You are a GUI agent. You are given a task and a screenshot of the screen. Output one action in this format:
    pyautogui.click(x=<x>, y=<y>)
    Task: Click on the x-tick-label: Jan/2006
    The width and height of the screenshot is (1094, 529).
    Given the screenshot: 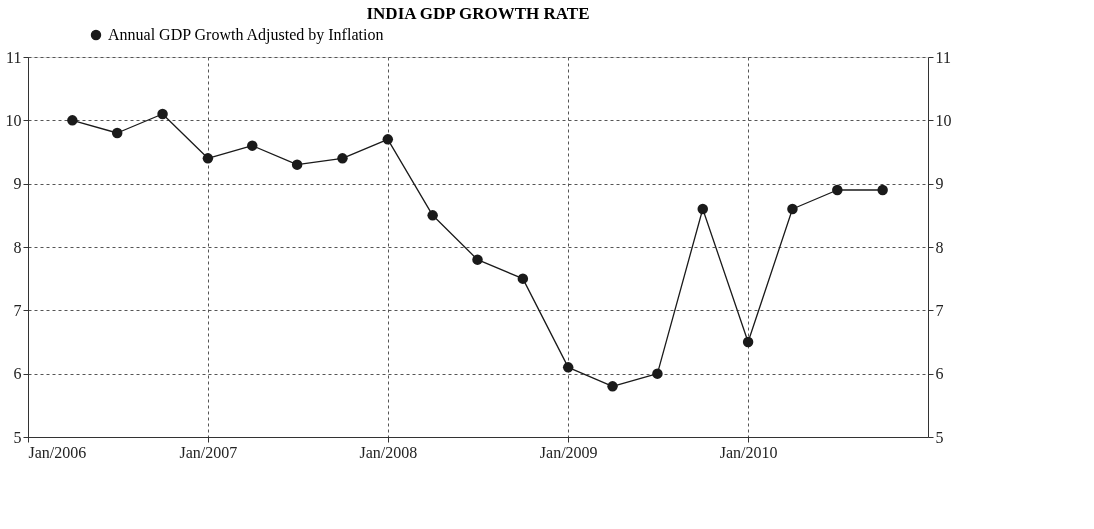 What is the action you would take?
    pyautogui.click(x=57, y=452)
    